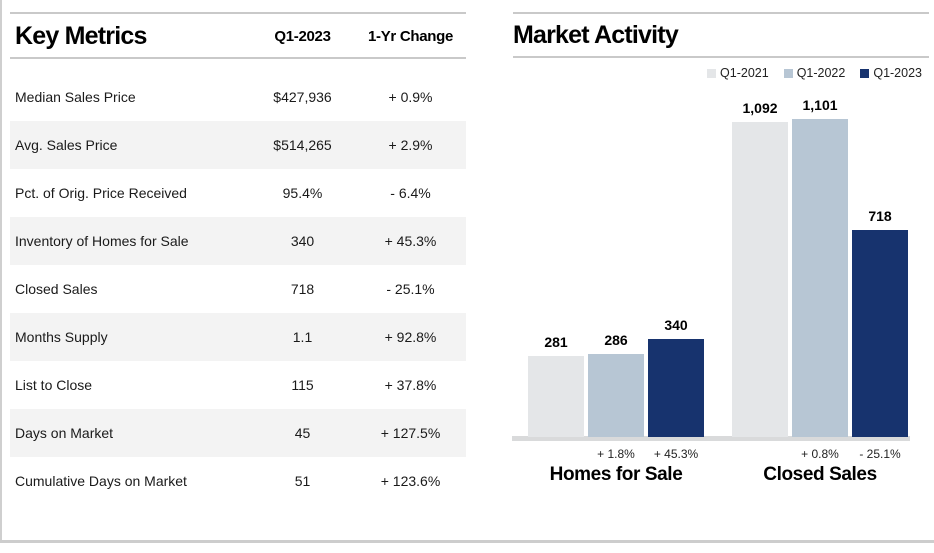 This screenshot has height=553, width=934. Describe the element at coordinates (302, 36) in the screenshot. I see `column-header-q1-2023: Q1-2023` at that location.